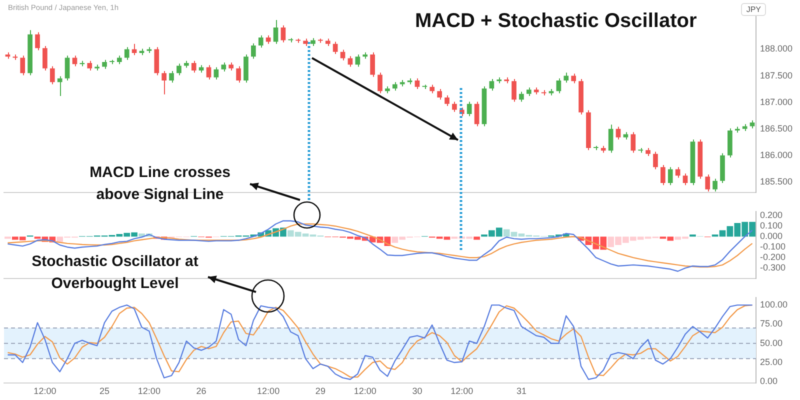 This screenshot has height=400, width=800. What do you see at coordinates (769, 381) in the screenshot?
I see `y-tick-label: 0.00` at bounding box center [769, 381].